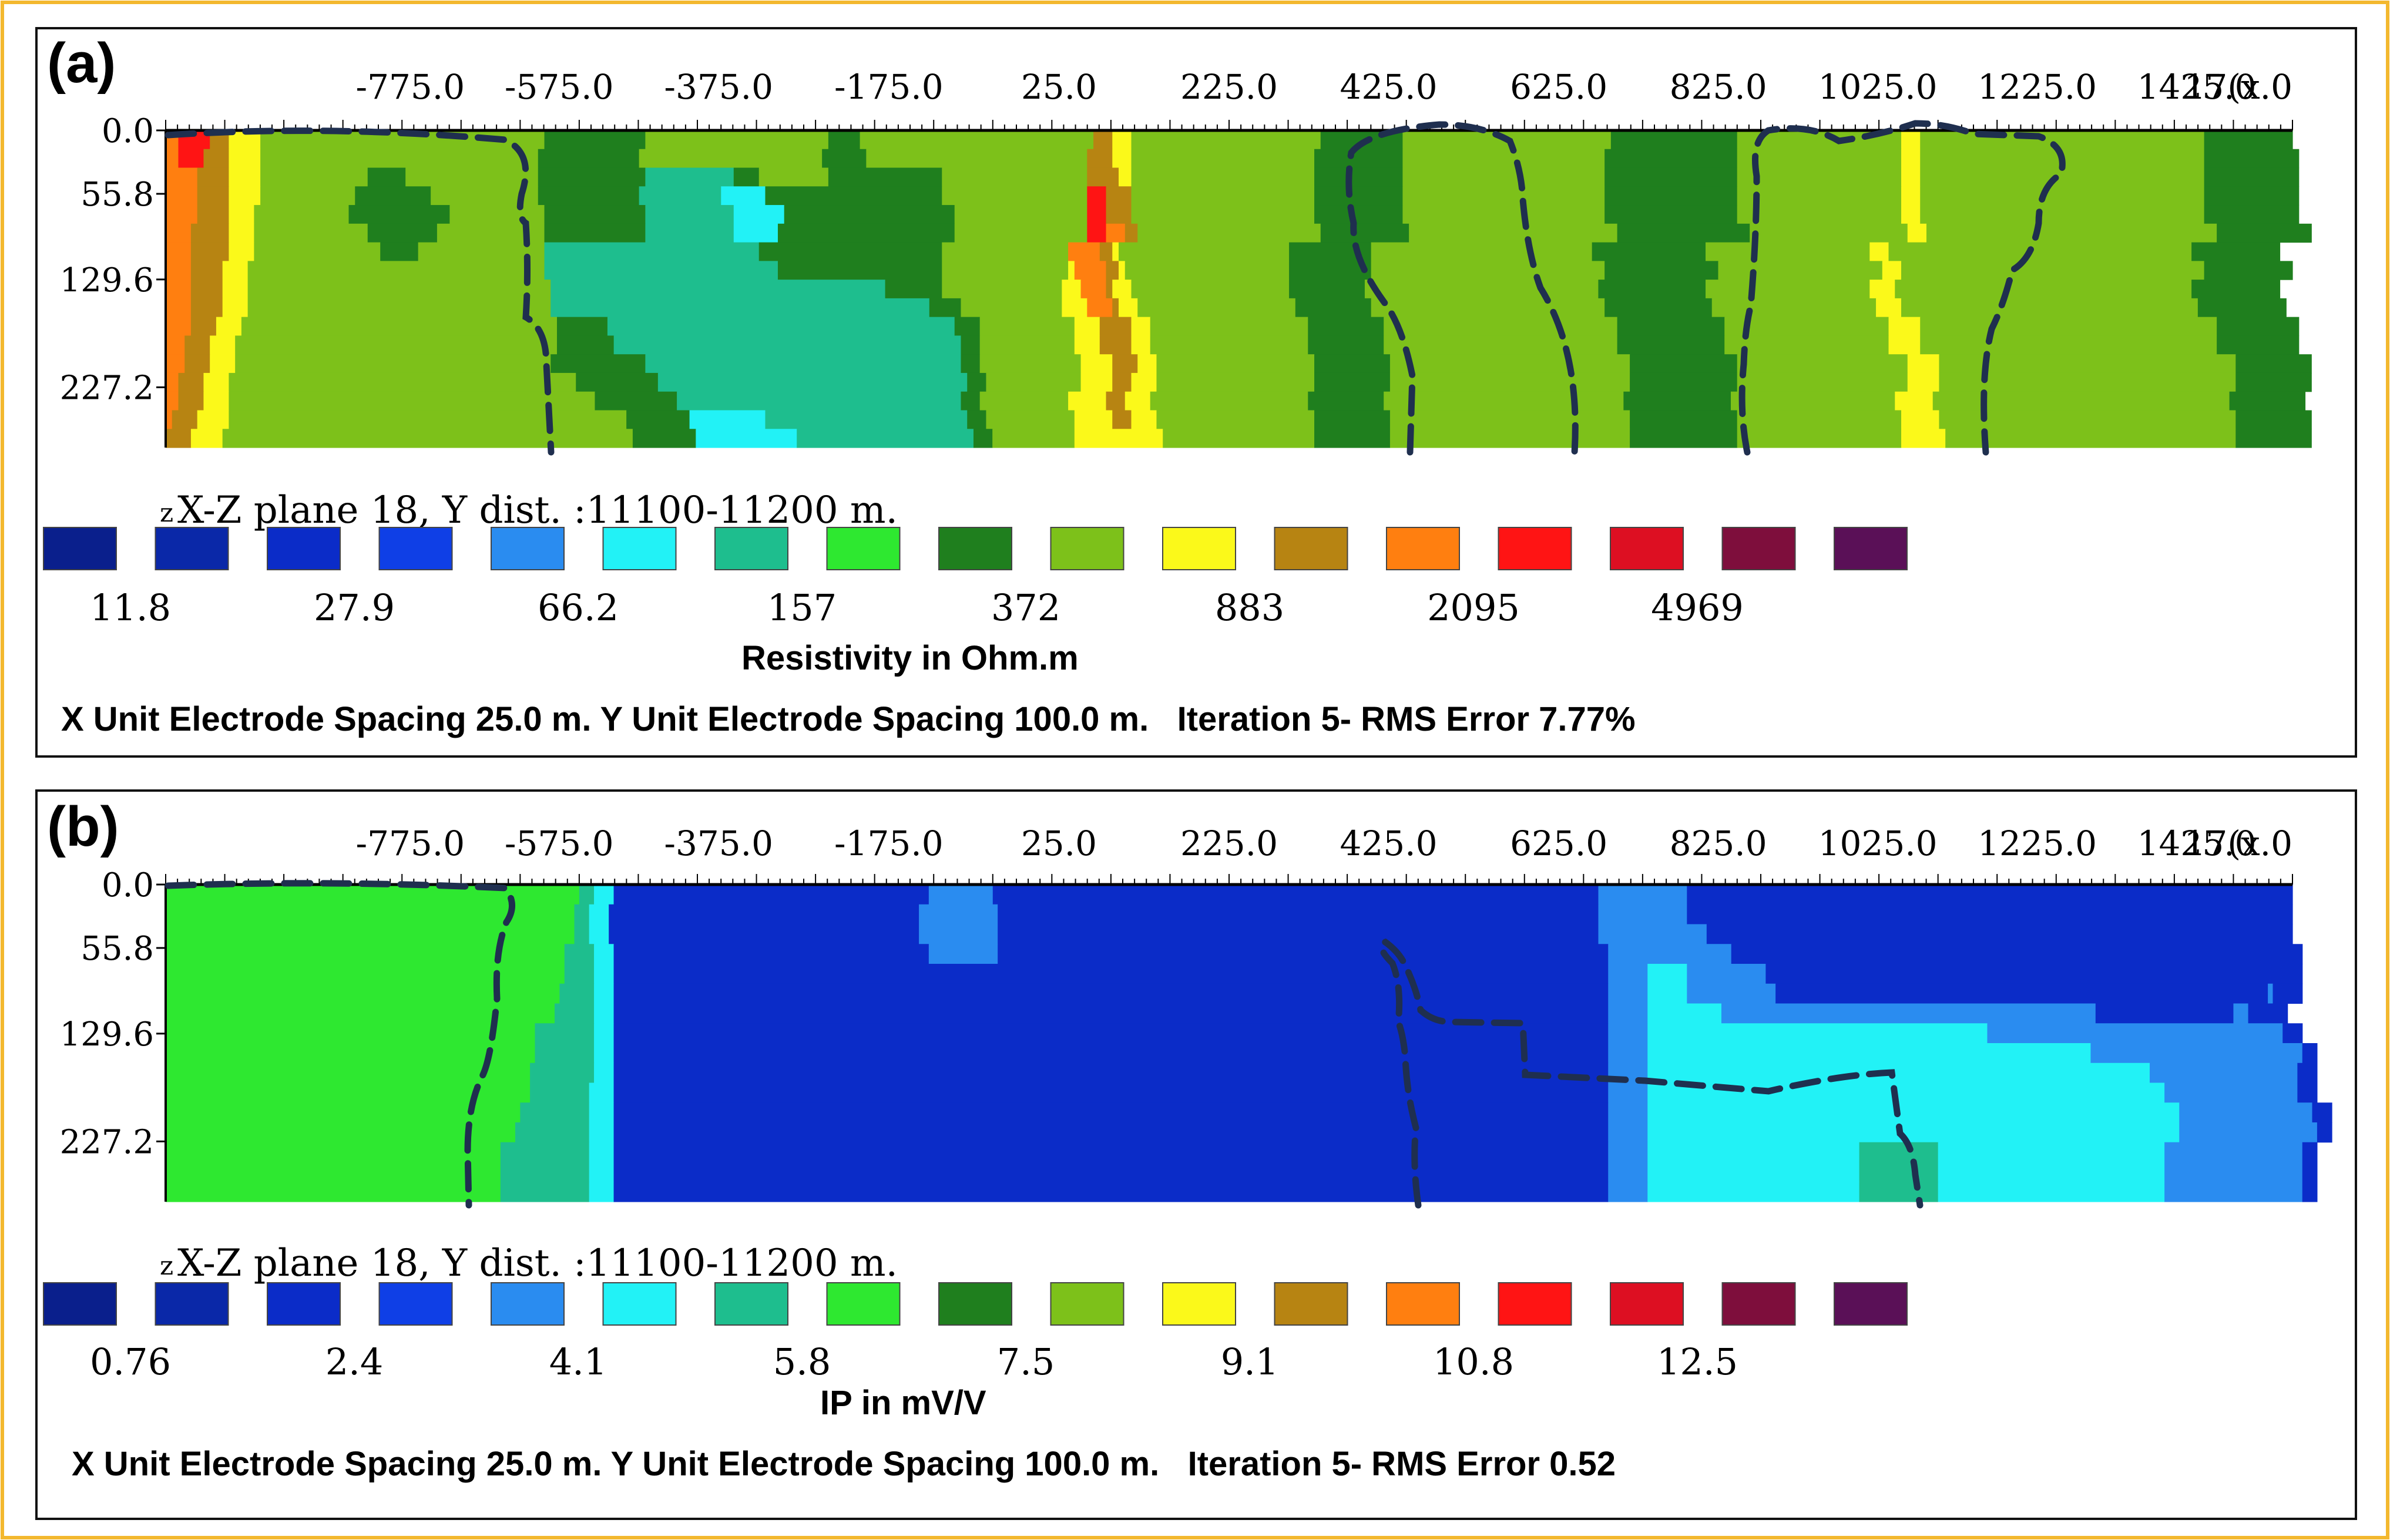 This screenshot has width=2390, height=1540. Describe the element at coordinates (1473, 1361) in the screenshot. I see `legend-value-label: 10.8` at that location.